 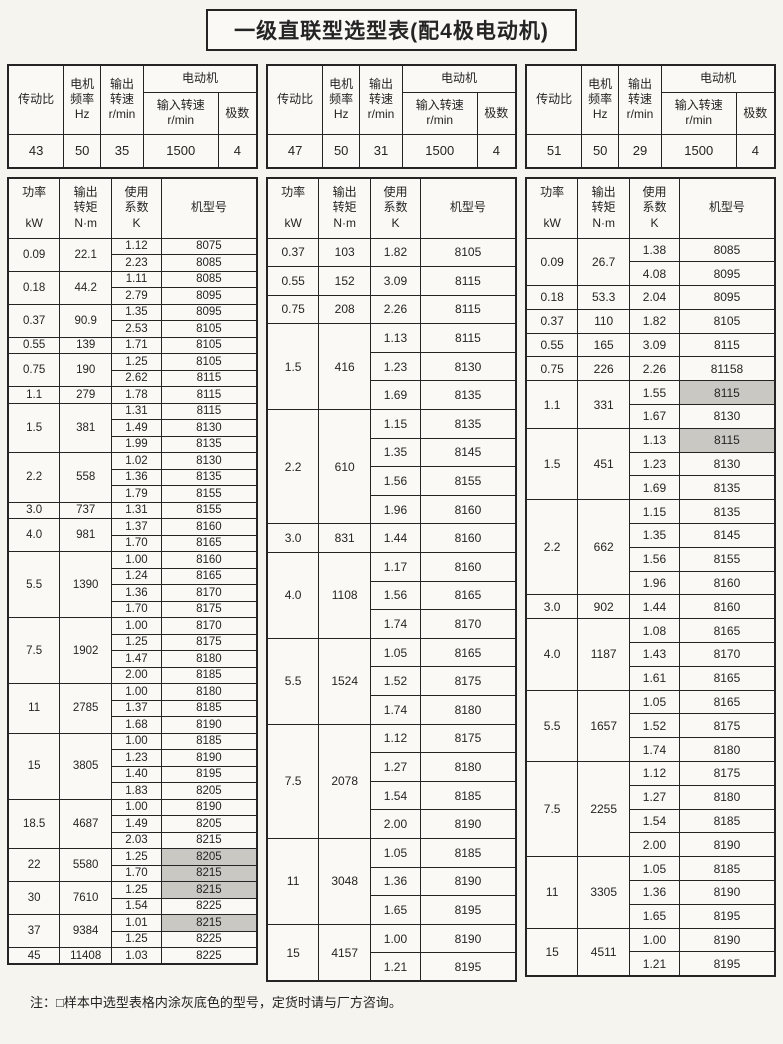 I want to click on service-factor-cell: 1.79, so click(x=136, y=494).